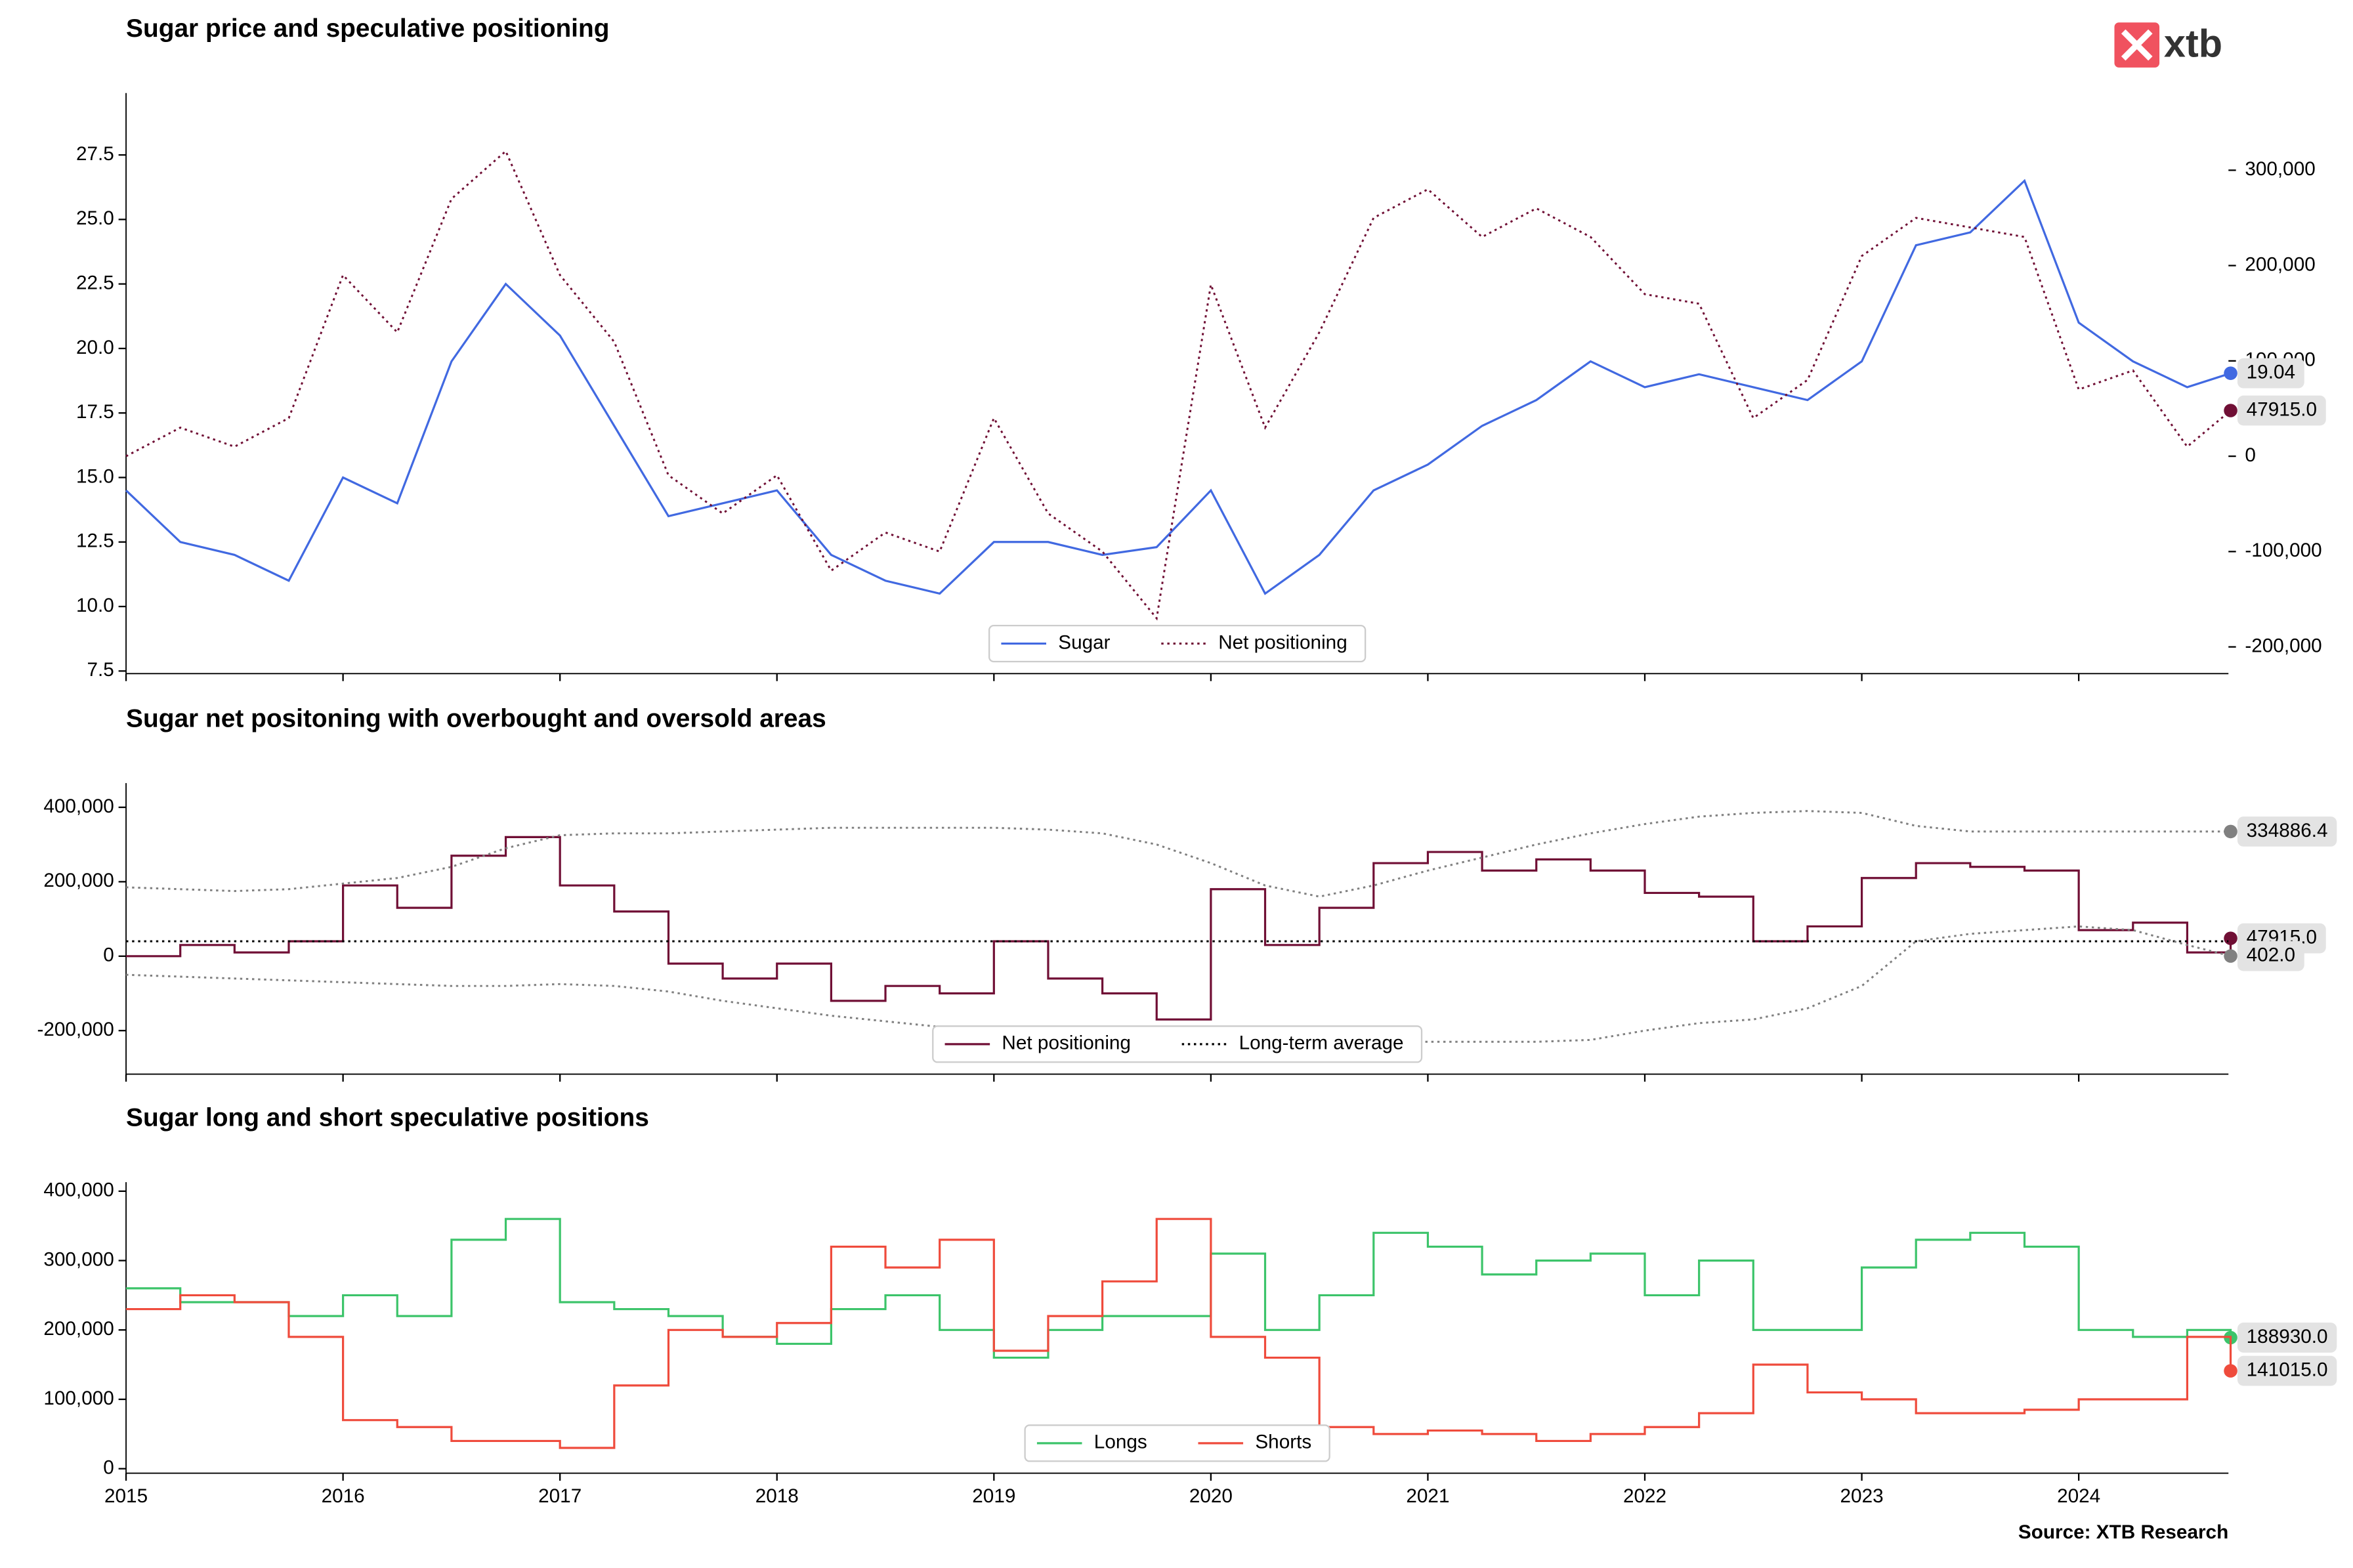  I want to click on logo-icon, so click(2137, 45).